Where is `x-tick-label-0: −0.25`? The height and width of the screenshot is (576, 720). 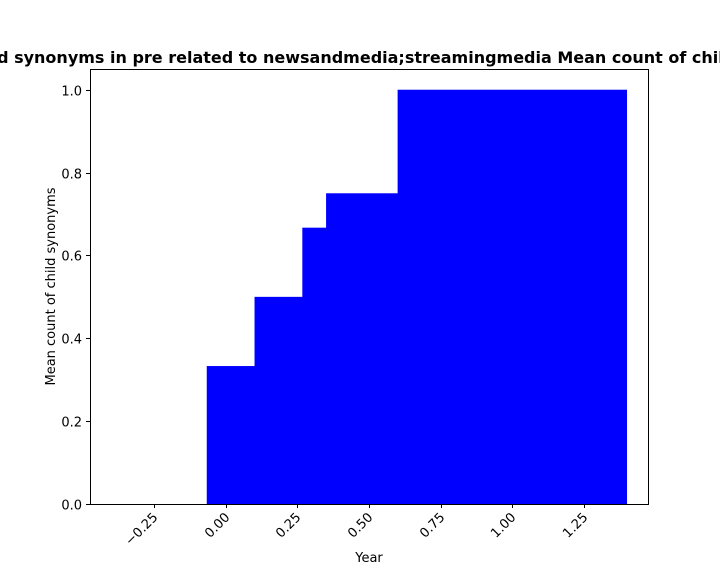 x-tick-label-0: −0.25 is located at coordinates (142, 529).